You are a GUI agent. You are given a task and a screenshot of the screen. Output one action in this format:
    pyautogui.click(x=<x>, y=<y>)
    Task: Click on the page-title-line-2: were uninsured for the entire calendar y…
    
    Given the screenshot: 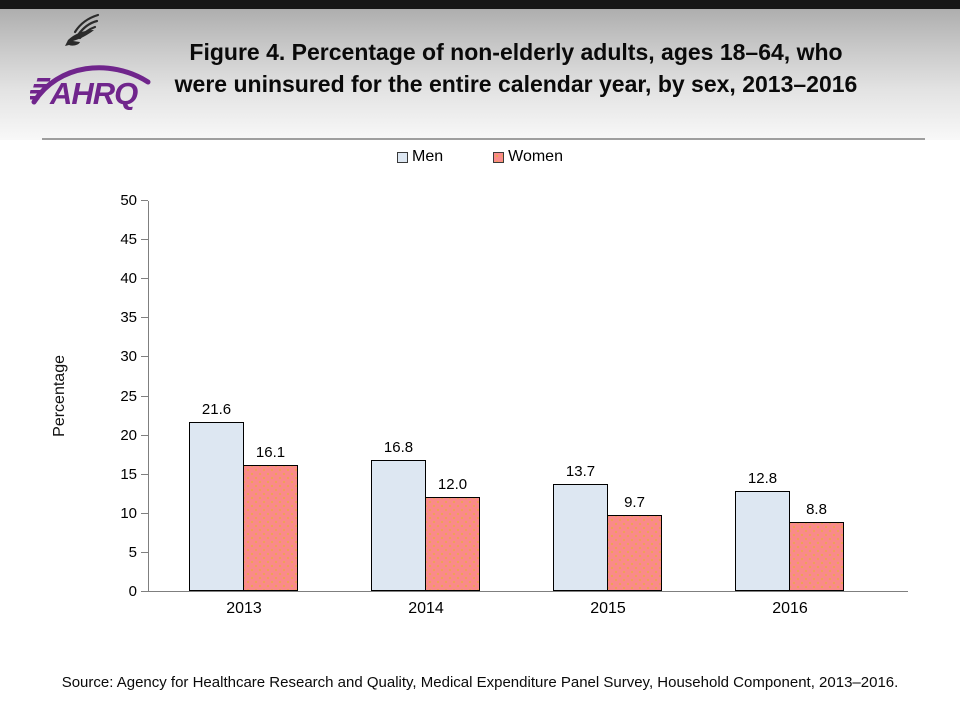 What is the action you would take?
    pyautogui.click(x=516, y=84)
    